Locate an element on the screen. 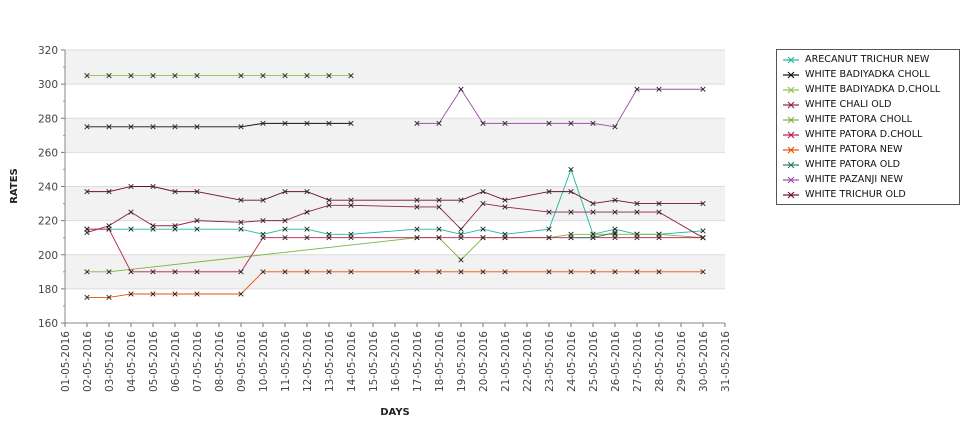 The image size is (975, 429). x-tick-label: 11-05-2016 is located at coordinates (286, 361).